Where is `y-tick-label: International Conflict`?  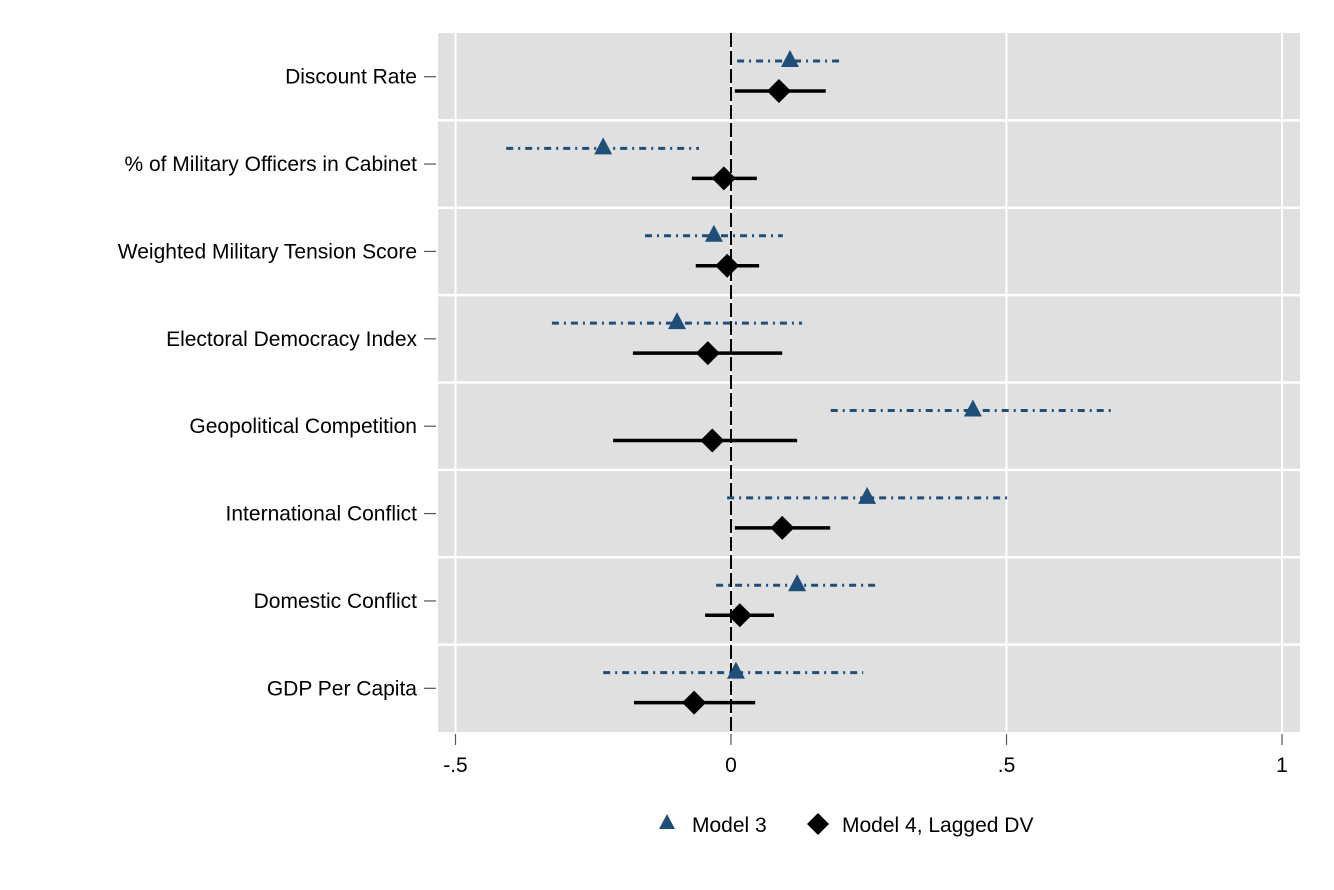 y-tick-label: International Conflict is located at coordinates (322, 514).